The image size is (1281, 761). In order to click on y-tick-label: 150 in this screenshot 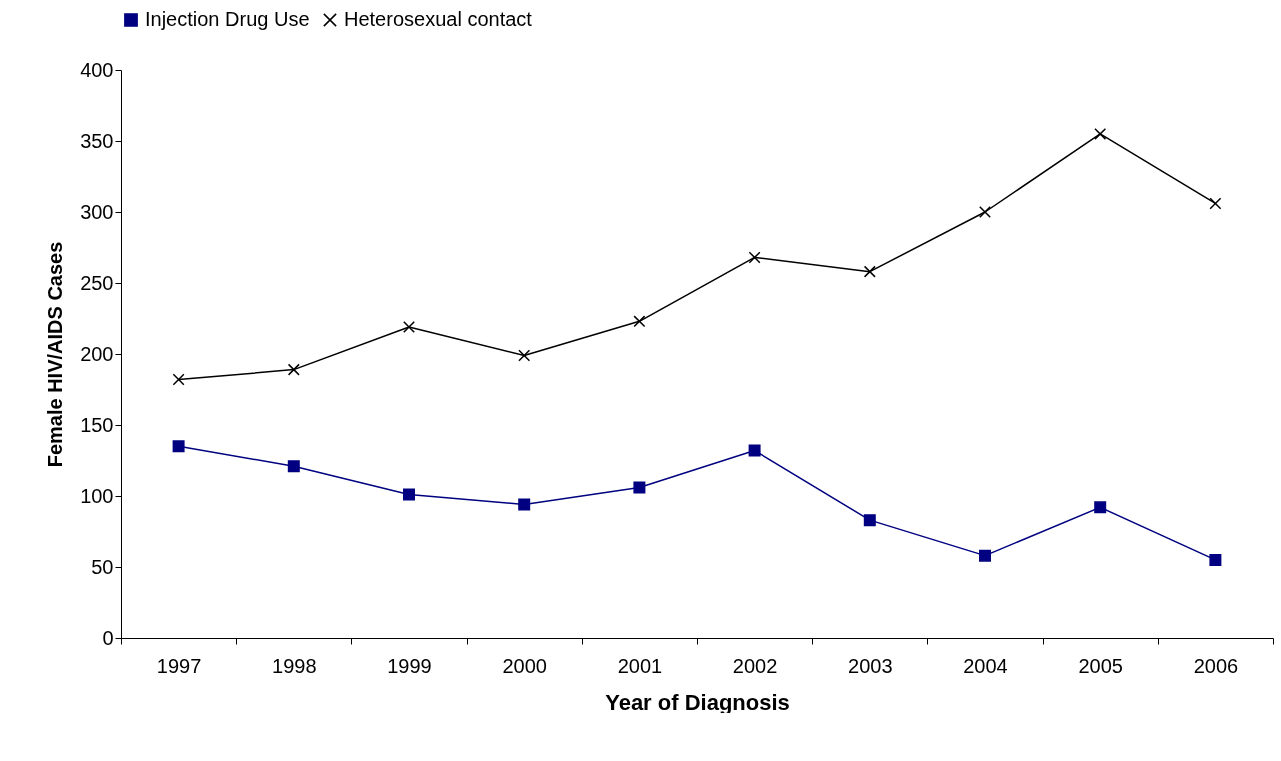, I will do `click(97, 424)`.